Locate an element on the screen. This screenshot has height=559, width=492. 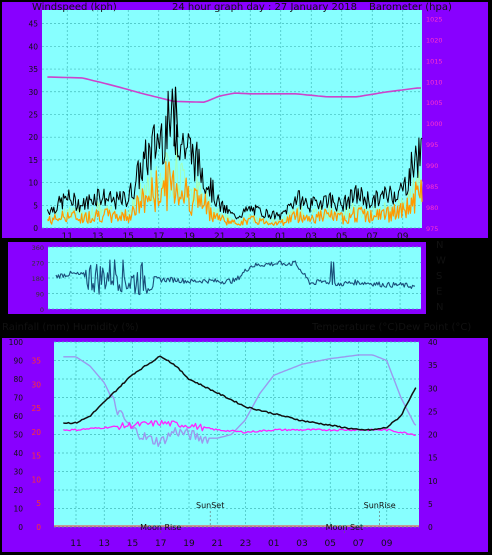
y-tick-label: 1005 is located at coordinates (434, 103).